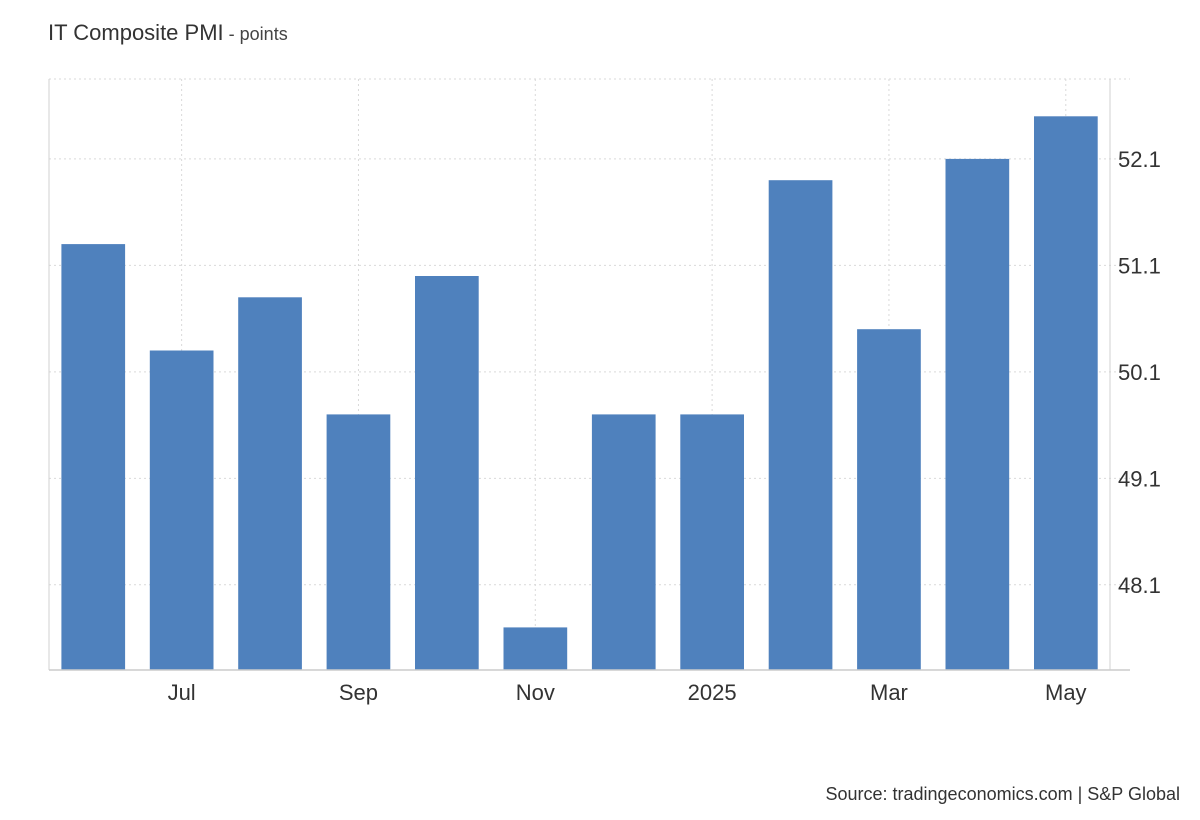  Describe the element at coordinates (977, 414) in the screenshot. I see `bar-apr-2025` at that location.